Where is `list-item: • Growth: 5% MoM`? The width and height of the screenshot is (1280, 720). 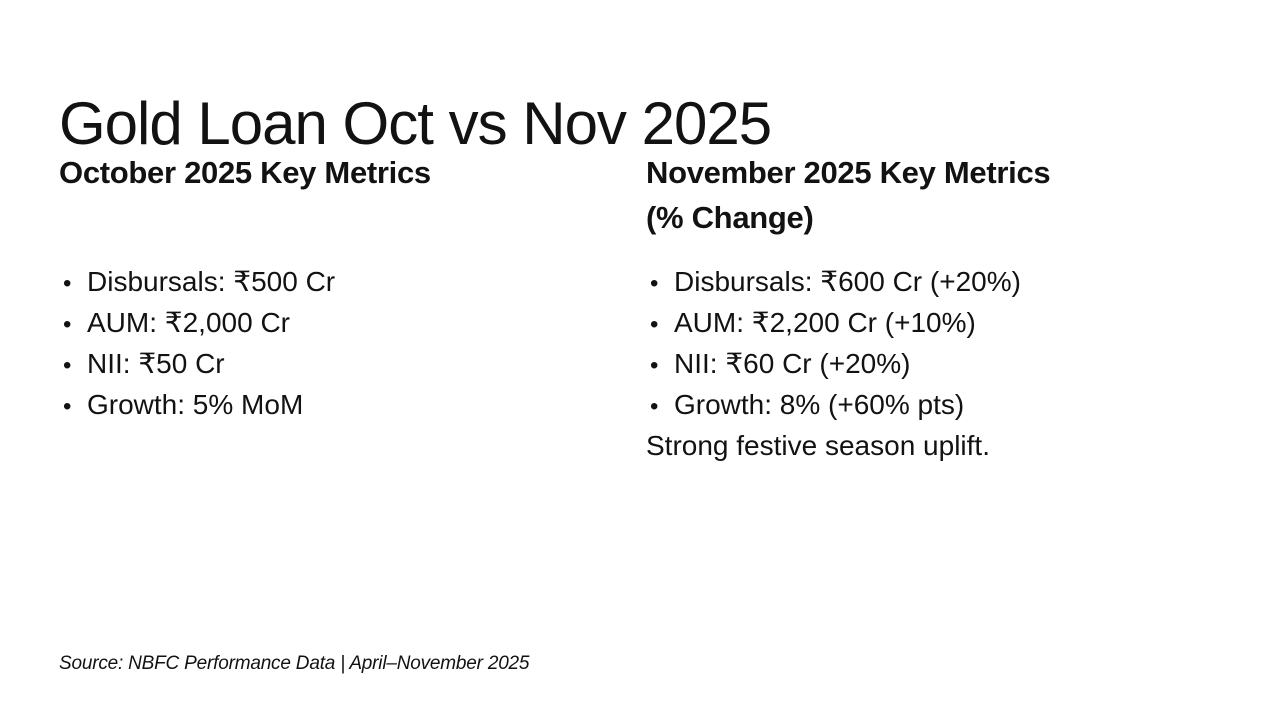 list-item: • Growth: 5% MoM is located at coordinates (343, 405).